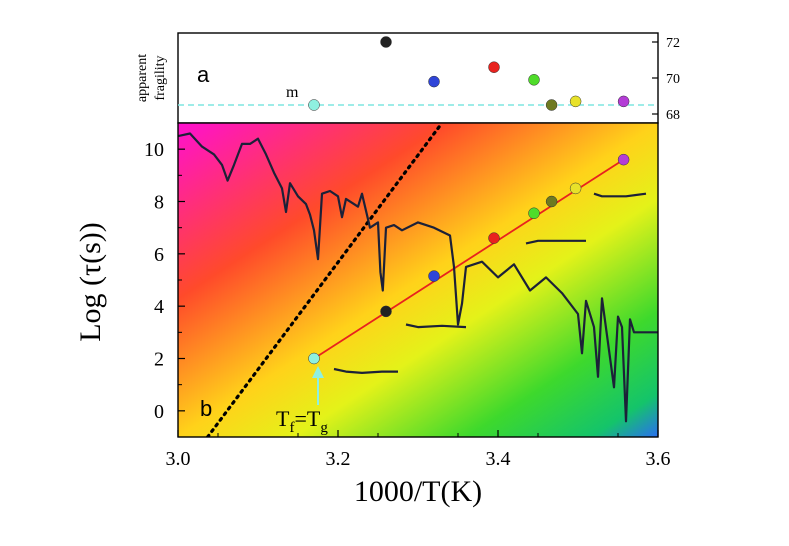 The image size is (789, 546). What do you see at coordinates (151, 78) in the screenshot?
I see `panel-a-ylabel: apparent fragility` at bounding box center [151, 78].